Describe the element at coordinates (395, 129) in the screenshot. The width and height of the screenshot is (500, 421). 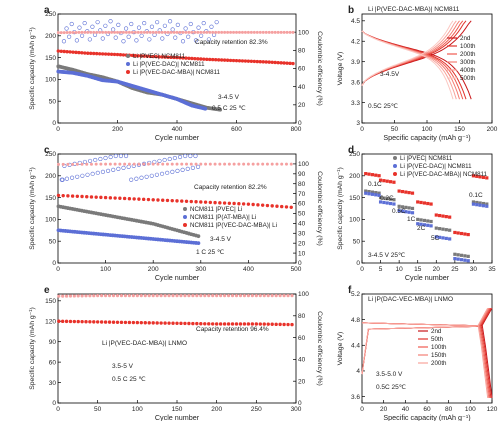
I see `x-tick-label: 50` at that location.